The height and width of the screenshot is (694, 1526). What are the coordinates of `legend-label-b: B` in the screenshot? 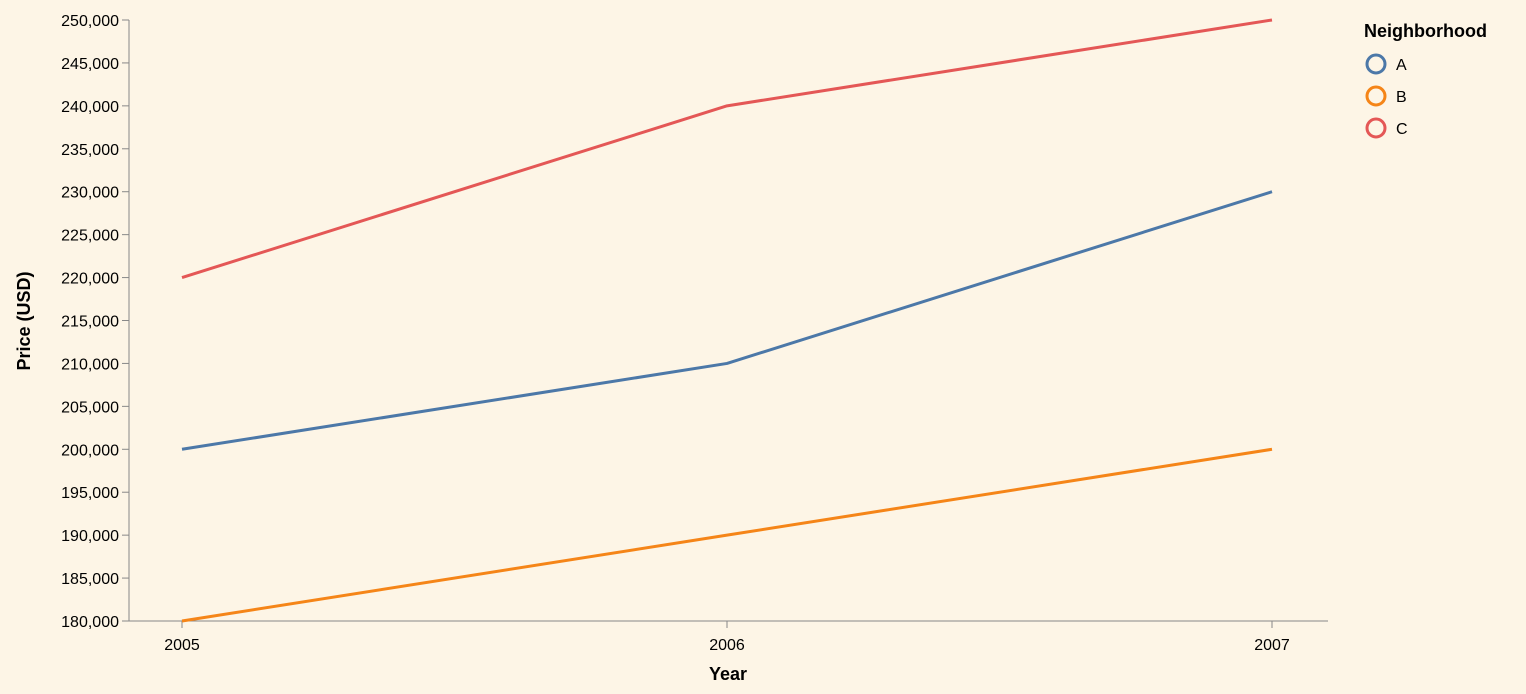 It's located at (1401, 97).